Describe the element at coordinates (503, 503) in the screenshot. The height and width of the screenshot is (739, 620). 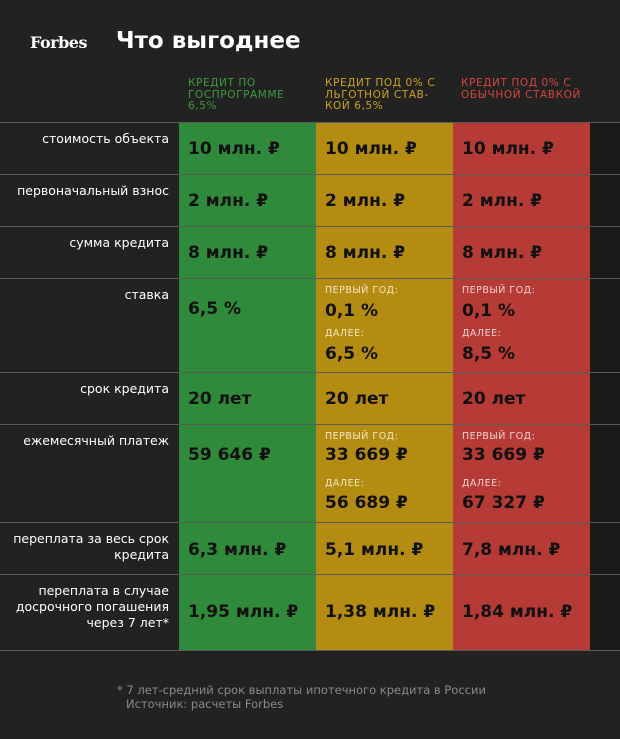
I see `then-value: 67 327 ₽` at that location.